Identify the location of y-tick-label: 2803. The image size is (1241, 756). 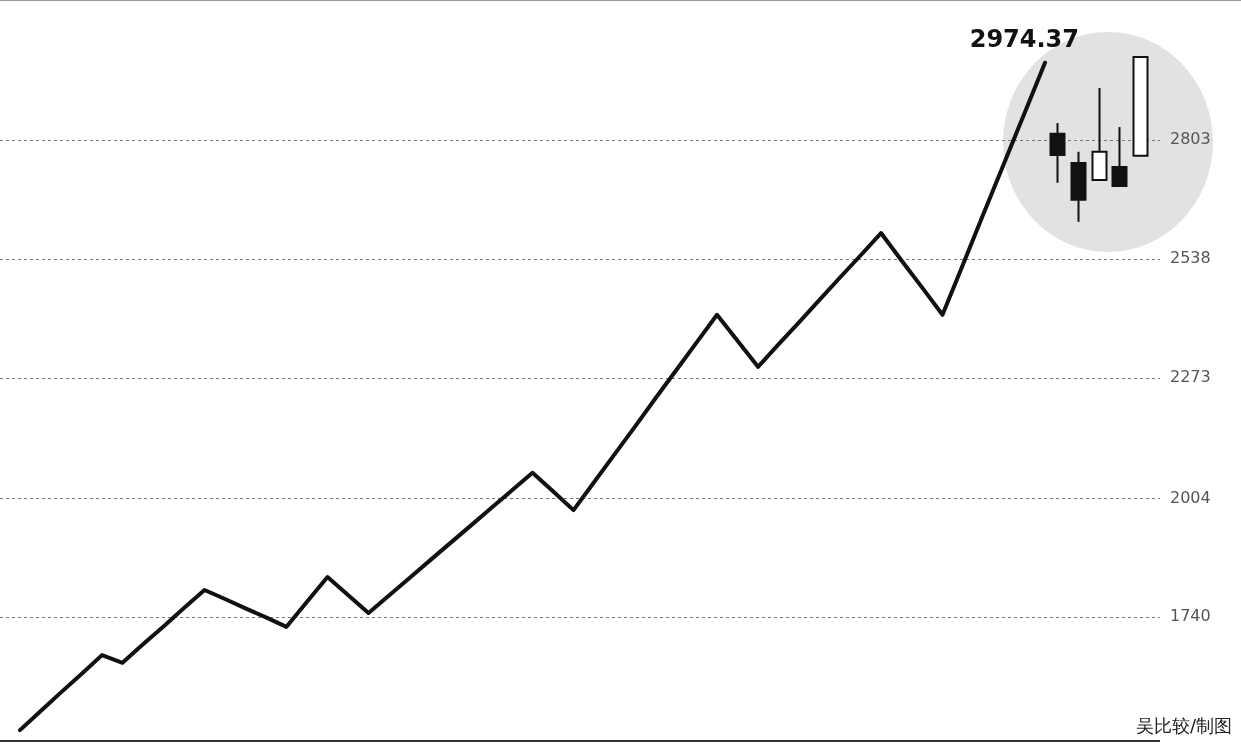
(1190, 138).